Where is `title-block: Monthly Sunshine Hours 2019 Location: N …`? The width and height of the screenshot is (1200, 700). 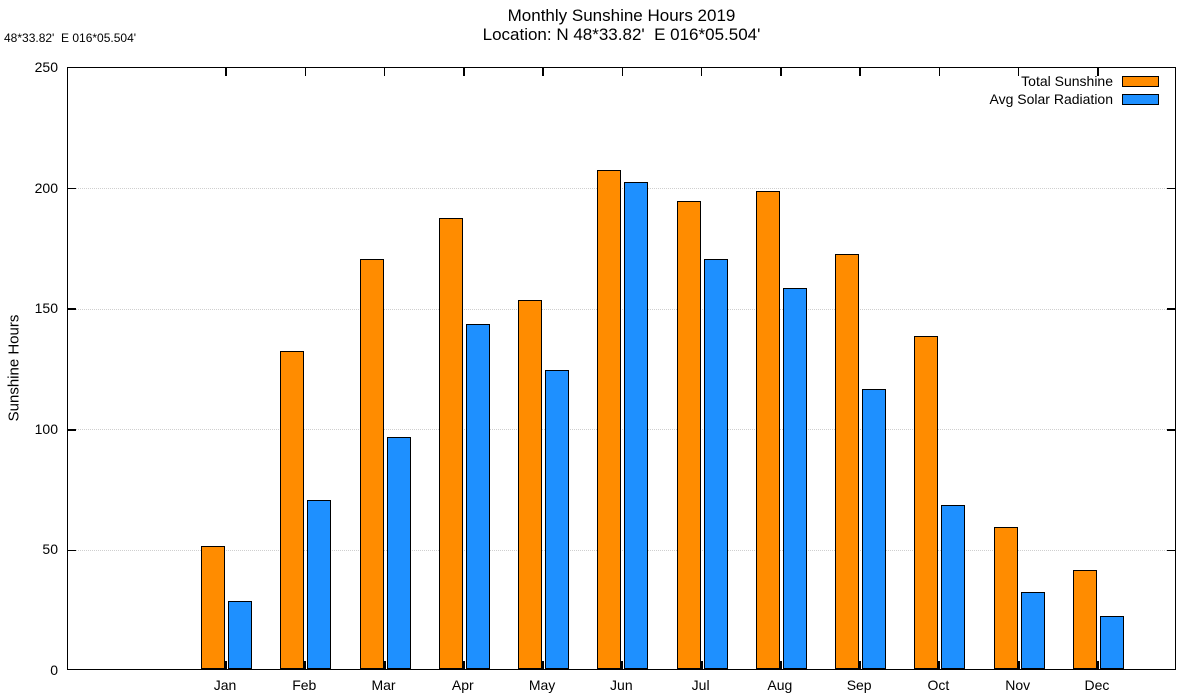 title-block: Monthly Sunshine Hours 2019 Location: N … is located at coordinates (621, 25).